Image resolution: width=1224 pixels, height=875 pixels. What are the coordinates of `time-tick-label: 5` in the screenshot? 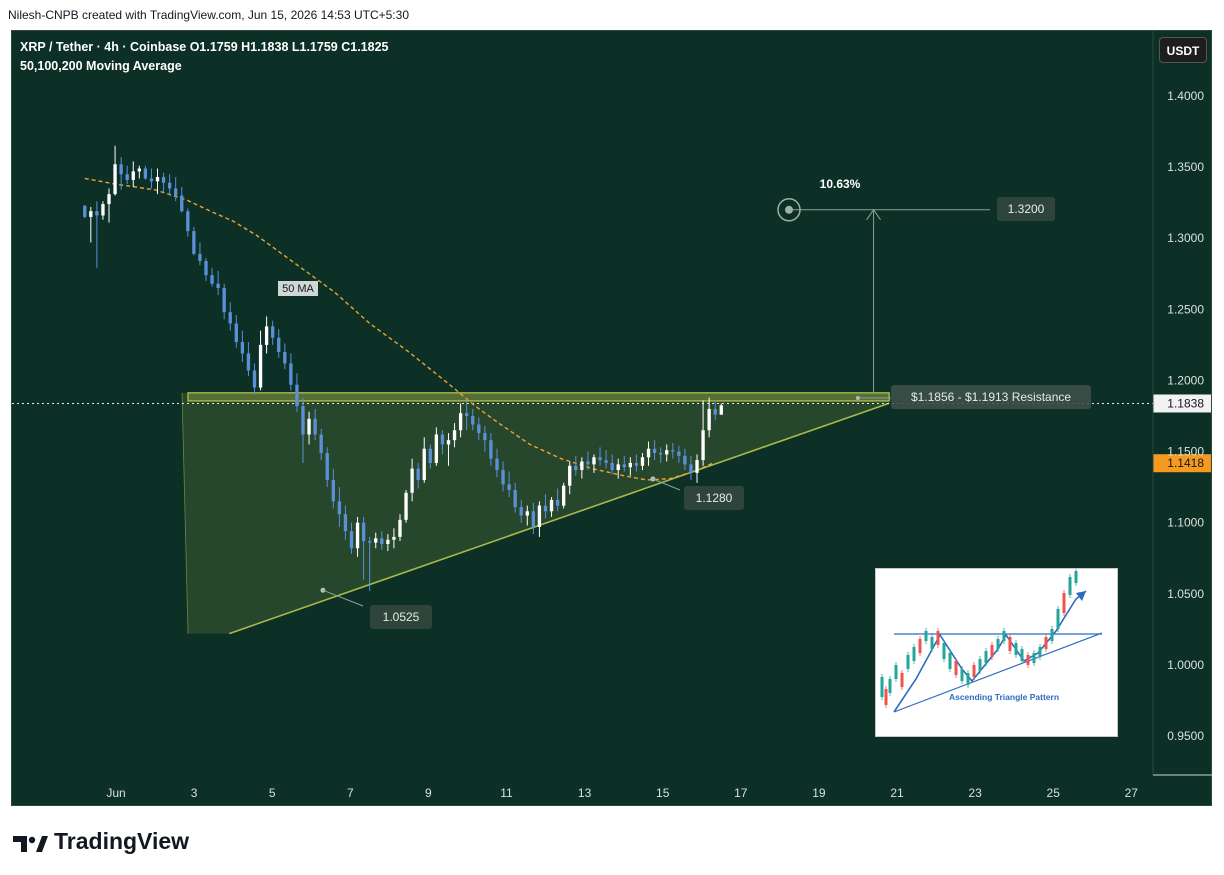 It's located at (272, 793).